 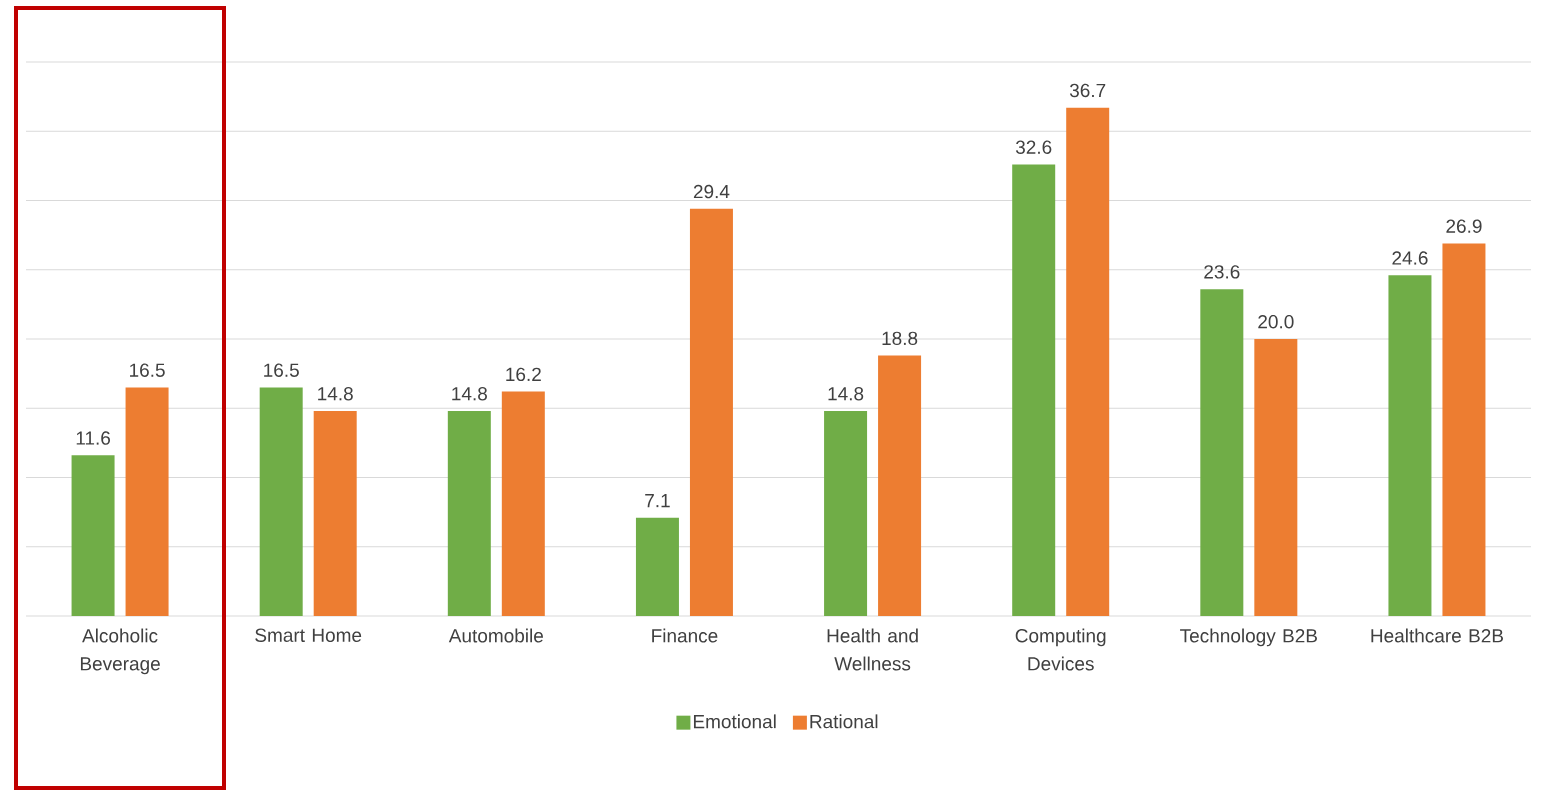 I want to click on data-label: 18.8, so click(x=900, y=338).